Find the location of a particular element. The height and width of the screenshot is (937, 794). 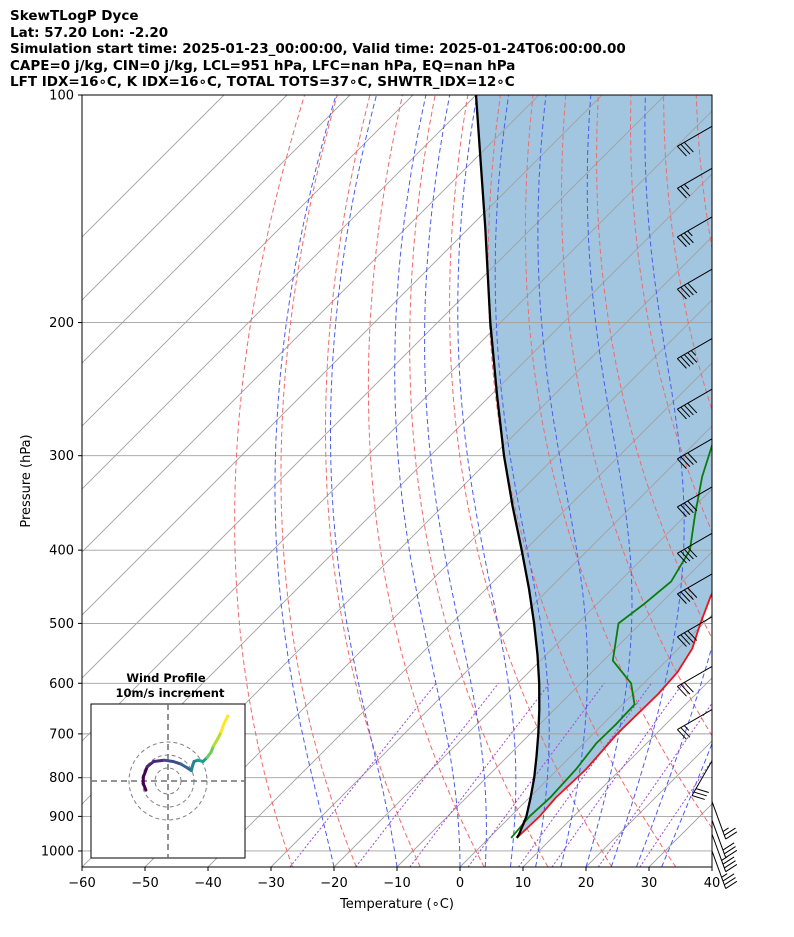

moist-adiabat--20 is located at coordinates (305, 481).